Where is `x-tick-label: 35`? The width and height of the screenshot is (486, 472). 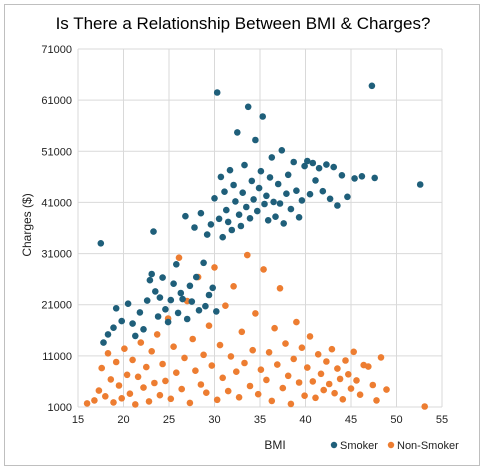 x-tick-label: 35 is located at coordinates (260, 420).